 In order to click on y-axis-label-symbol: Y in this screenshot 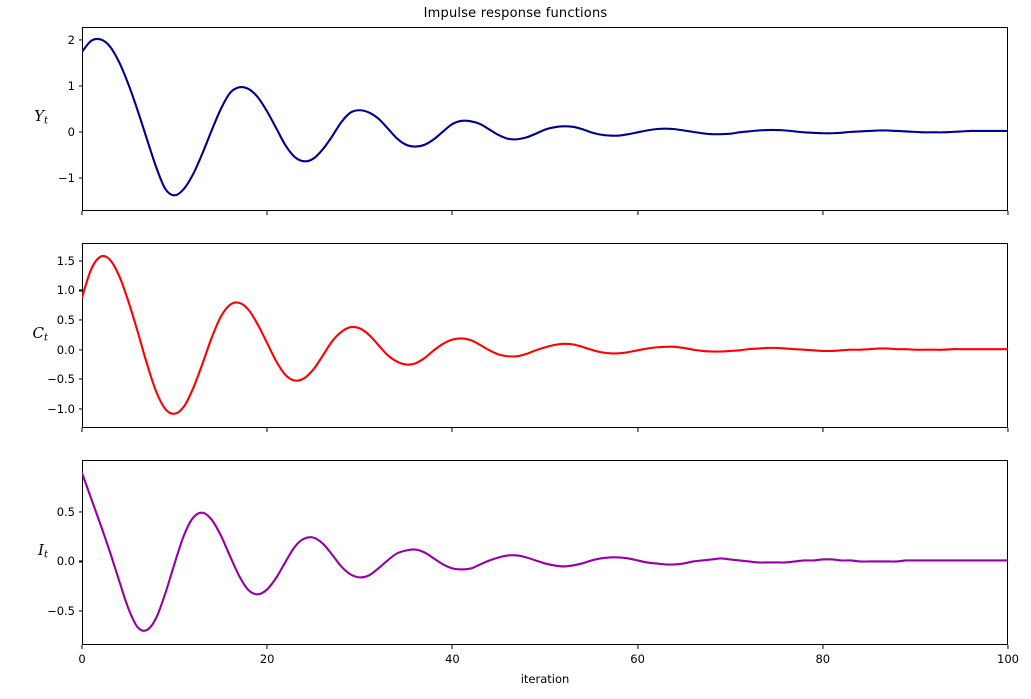, I will do `click(39, 116)`.